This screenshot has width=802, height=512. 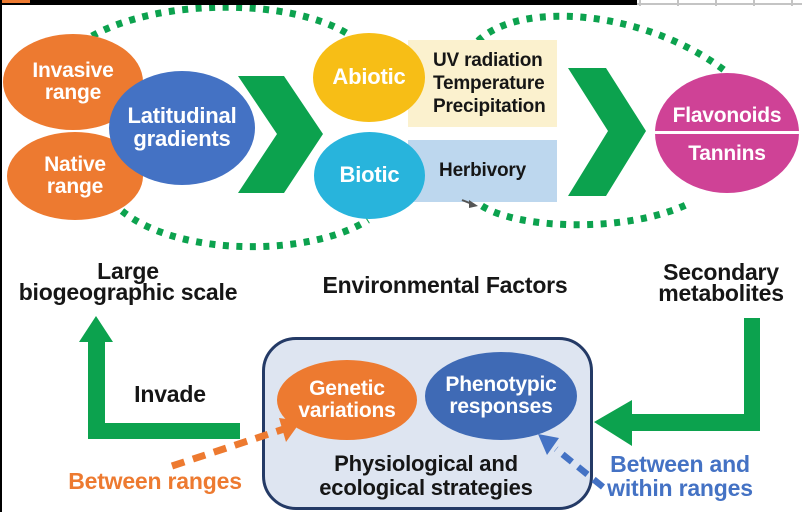 What do you see at coordinates (426, 487) in the screenshot?
I see `strategies-caption-line2: ecological strategies` at bounding box center [426, 487].